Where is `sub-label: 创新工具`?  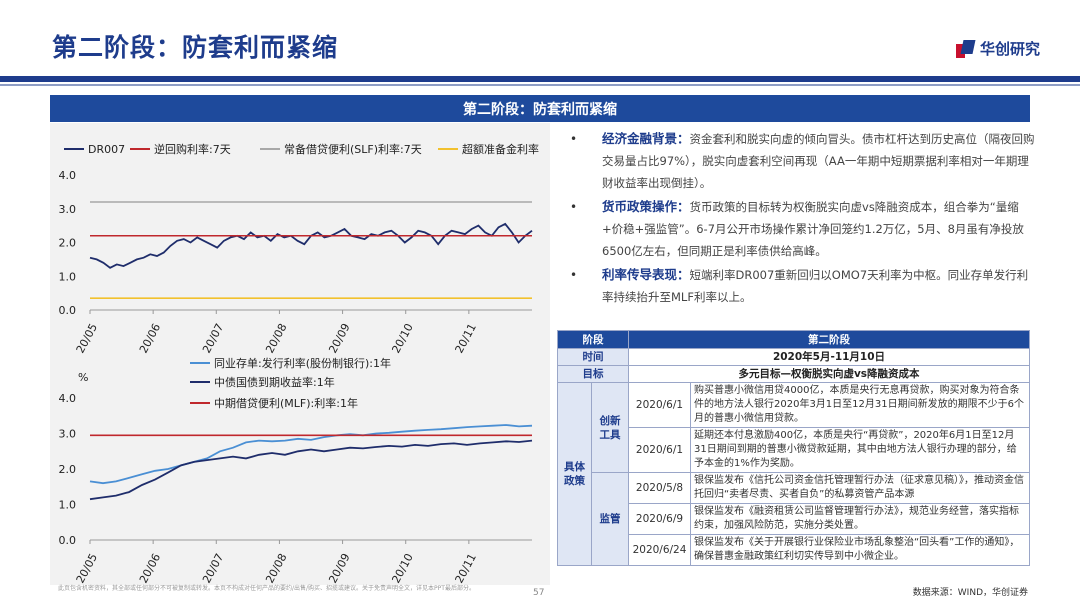 sub-label: 创新工具 is located at coordinates (610, 427).